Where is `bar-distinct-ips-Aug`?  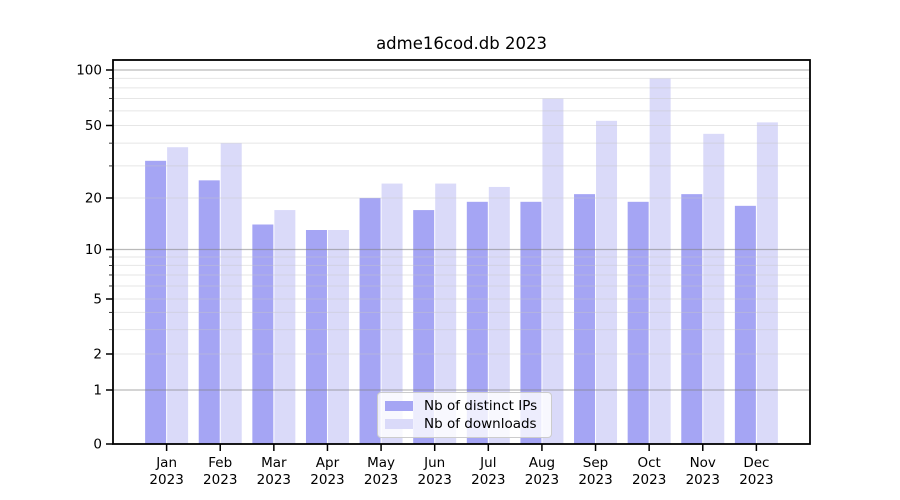
bar-distinct-ips-Aug is located at coordinates (531, 322).